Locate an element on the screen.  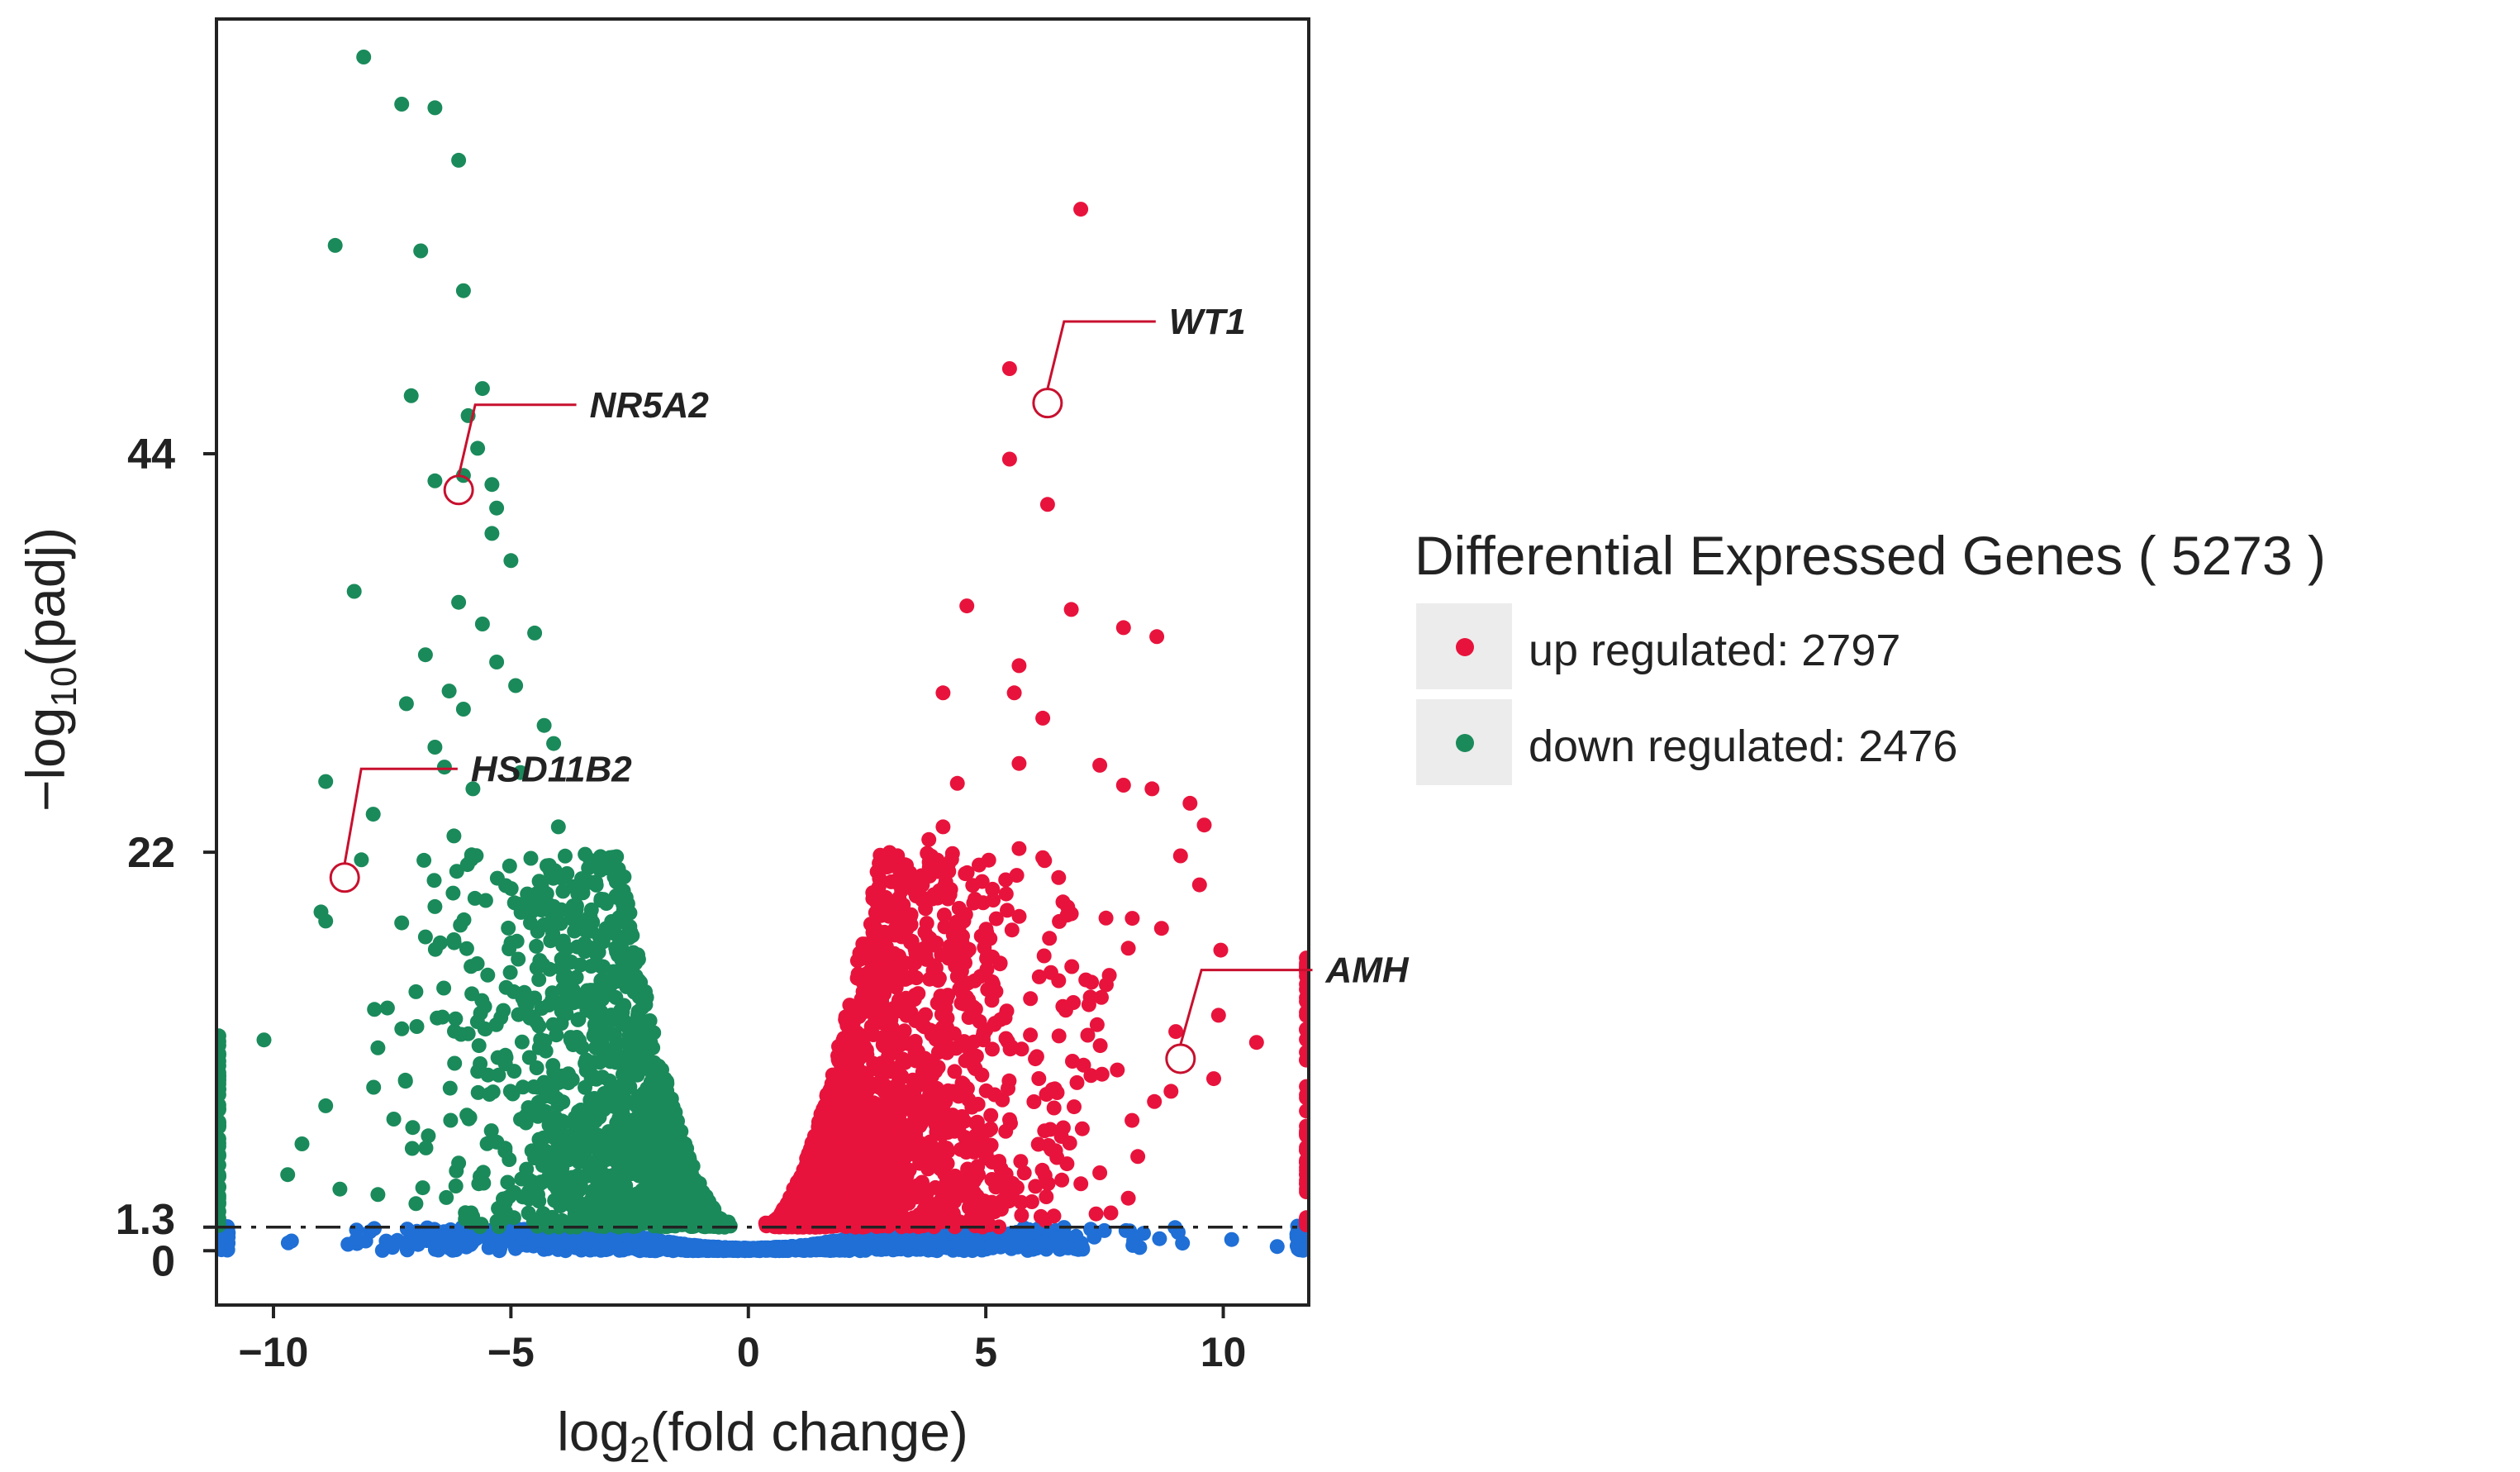
annotation-label-amh: AMH is located at coordinates (1366, 971).